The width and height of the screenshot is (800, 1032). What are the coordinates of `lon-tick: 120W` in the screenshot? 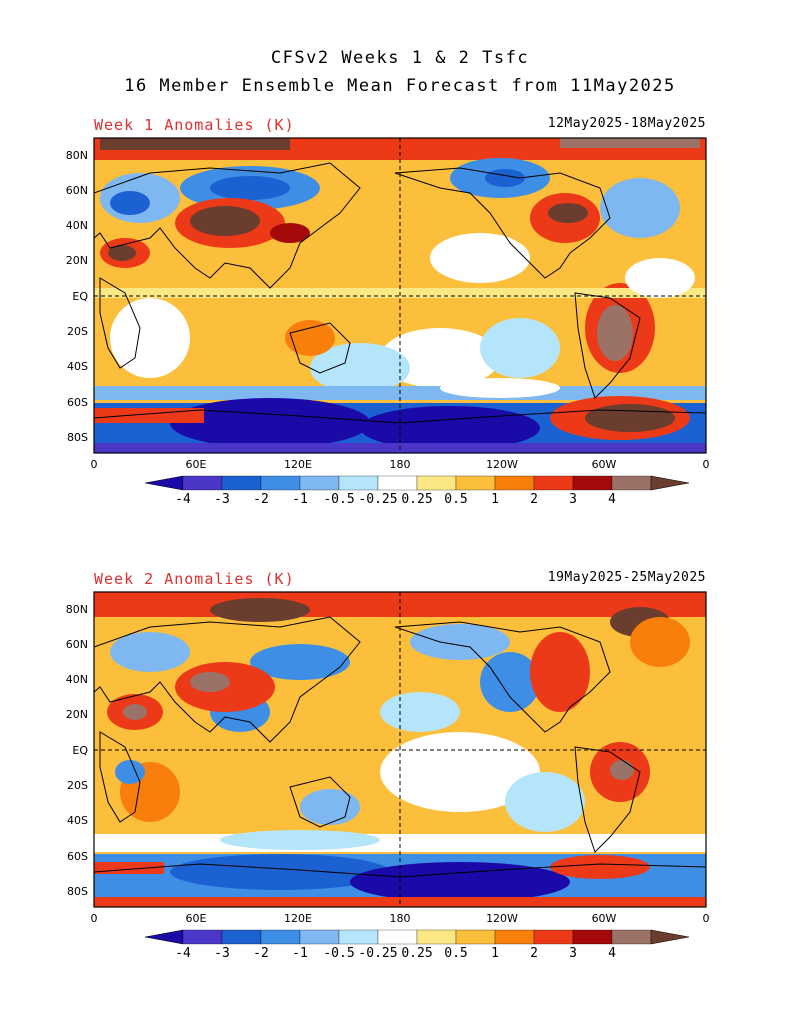 It's located at (502, 464).